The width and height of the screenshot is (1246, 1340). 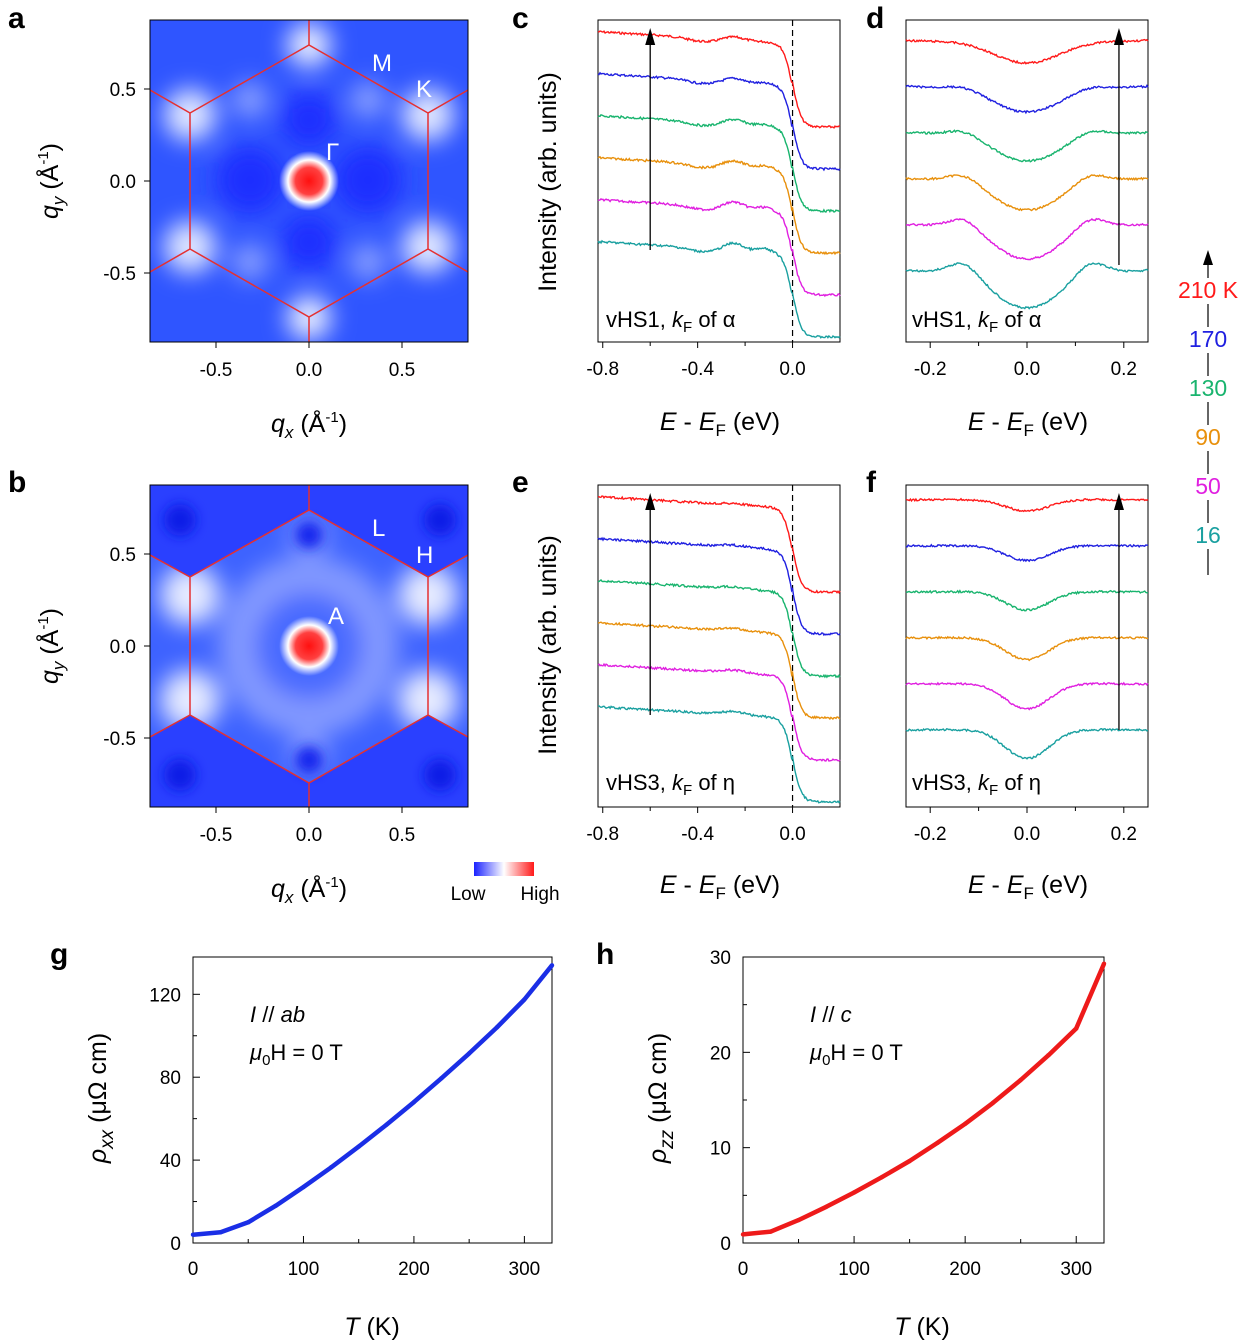 I want to click on note-g-line2: μ0H = 0 T, so click(x=296, y=1054).